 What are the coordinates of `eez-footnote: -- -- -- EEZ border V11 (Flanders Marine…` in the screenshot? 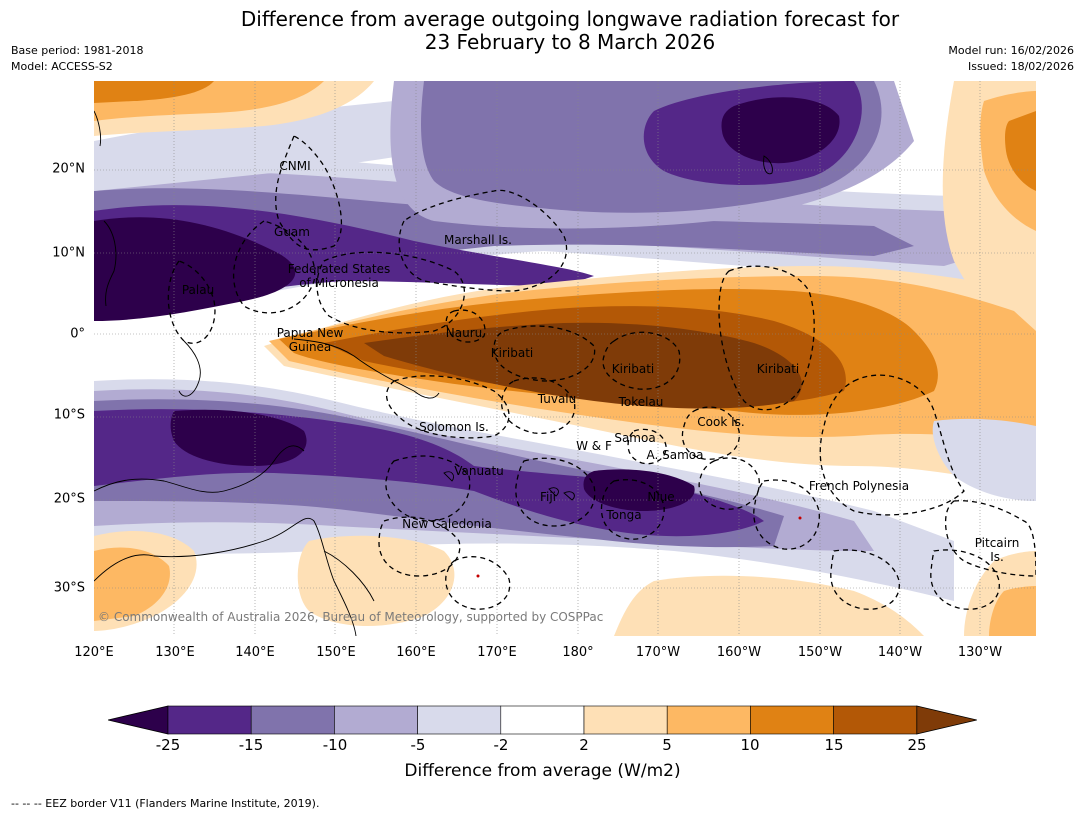 It's located at (165, 803).